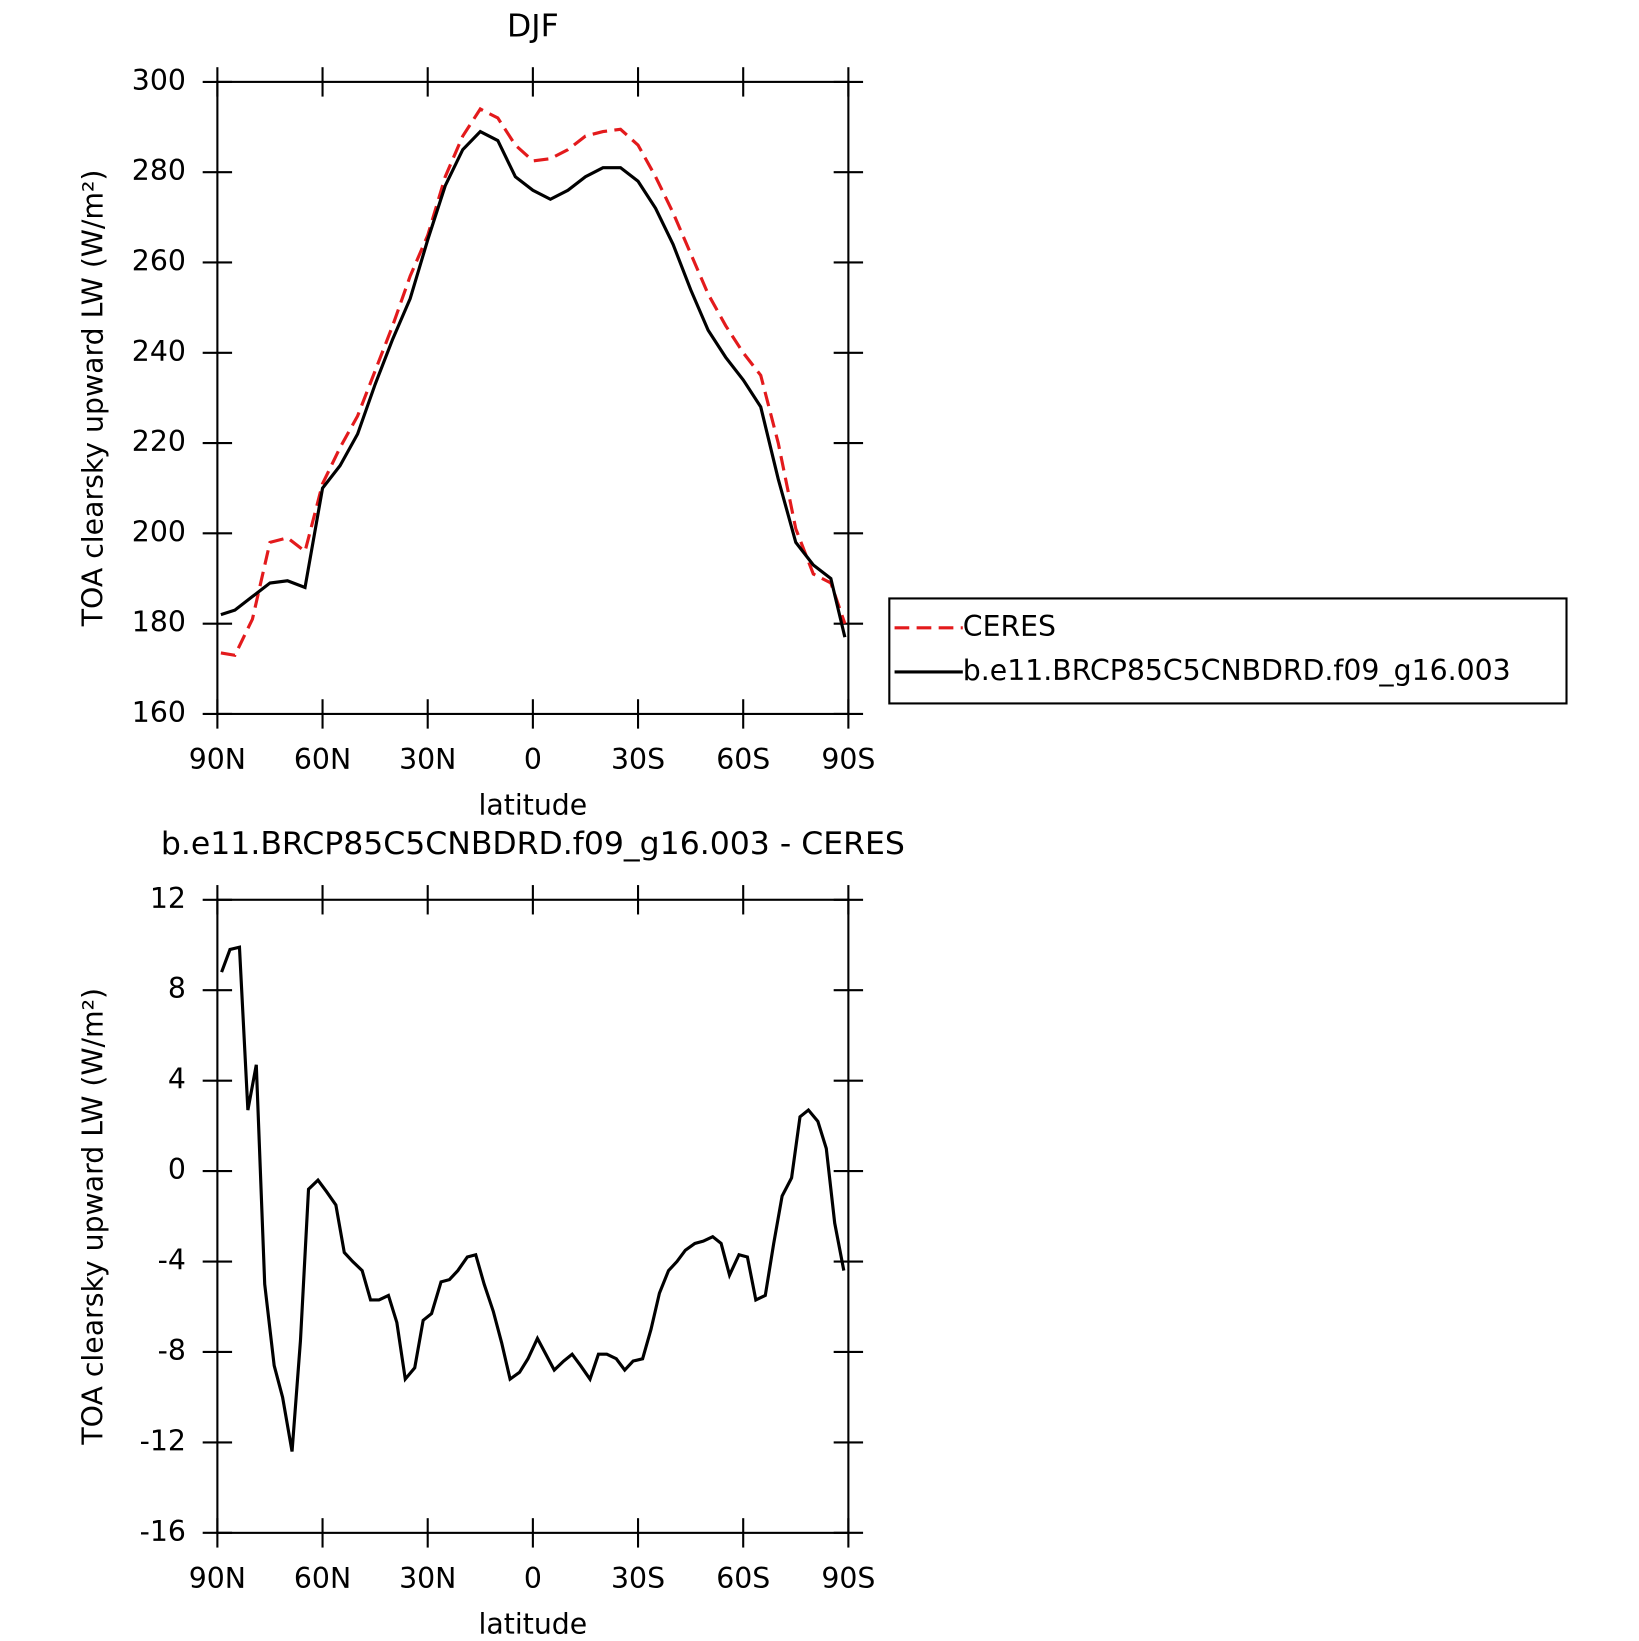 Image resolution: width=1639 pixels, height=1641 pixels. I want to click on y-tick-label: 220, so click(159, 441).